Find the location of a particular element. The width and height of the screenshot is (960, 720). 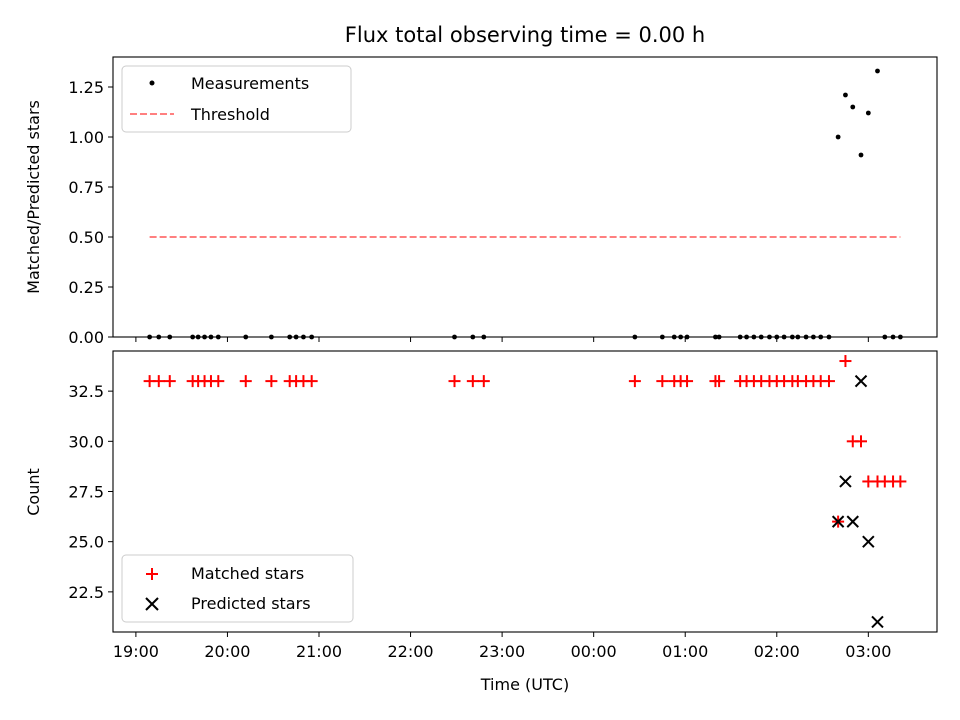

bottom-y-tick-label: 32.5 is located at coordinates (86, 391).